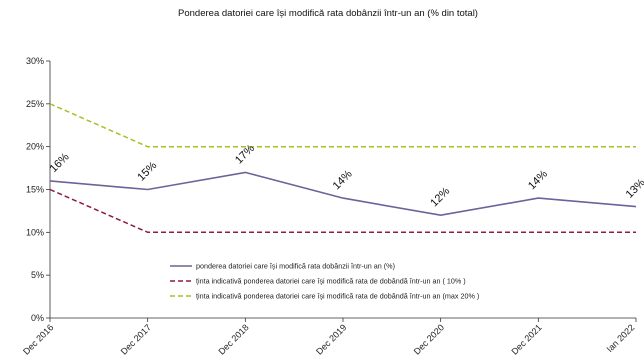 The width and height of the screenshot is (644, 364). I want to click on x-tick-label: Dec 2021, so click(526, 339).